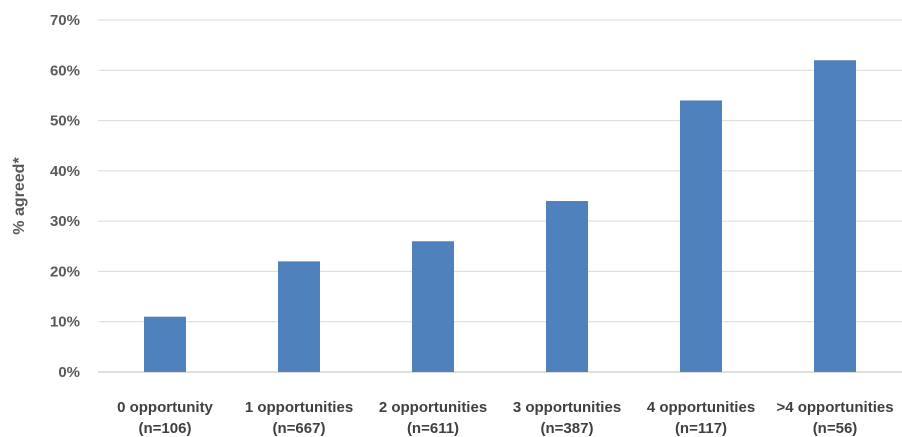  What do you see at coordinates (65, 271) in the screenshot?
I see `y-tick-label: 20%` at bounding box center [65, 271].